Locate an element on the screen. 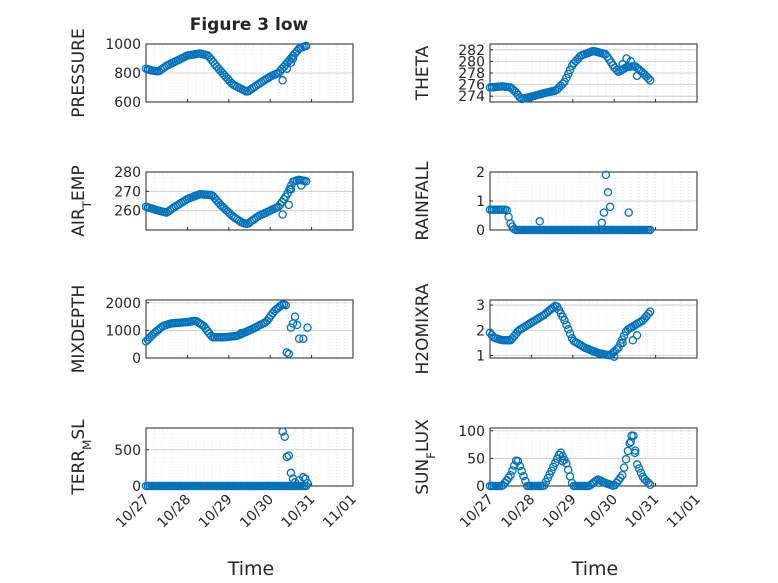 The height and width of the screenshot is (583, 778). y-tick-label: 274 is located at coordinates (471, 97).